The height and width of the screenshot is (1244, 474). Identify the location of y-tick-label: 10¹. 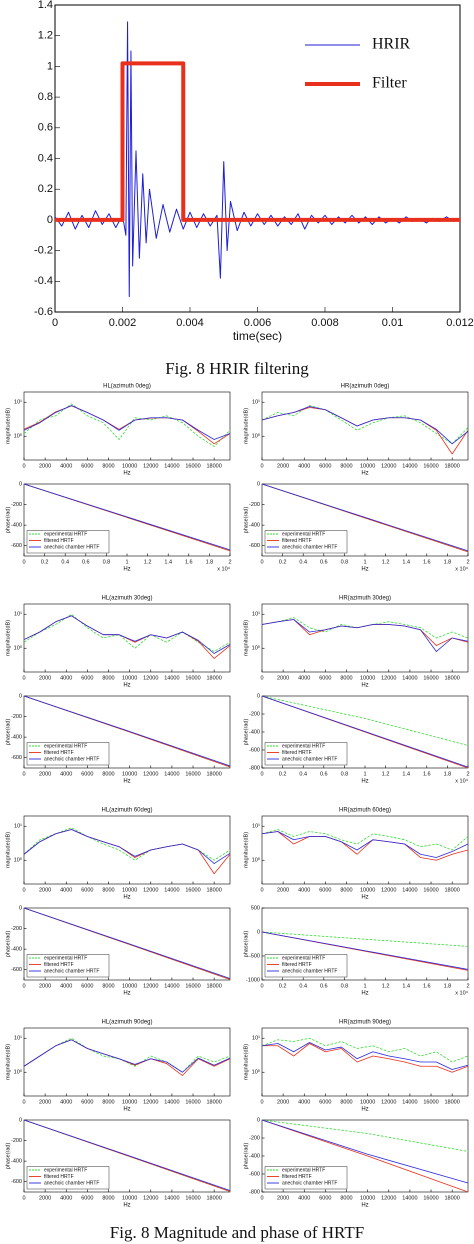
(256, 1039).